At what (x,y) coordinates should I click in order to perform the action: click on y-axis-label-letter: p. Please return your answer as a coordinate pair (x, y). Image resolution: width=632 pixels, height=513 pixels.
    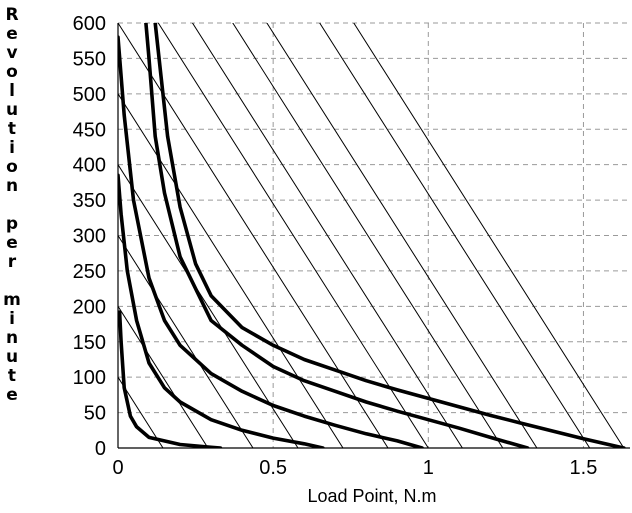
    Looking at the image, I should click on (12, 224).